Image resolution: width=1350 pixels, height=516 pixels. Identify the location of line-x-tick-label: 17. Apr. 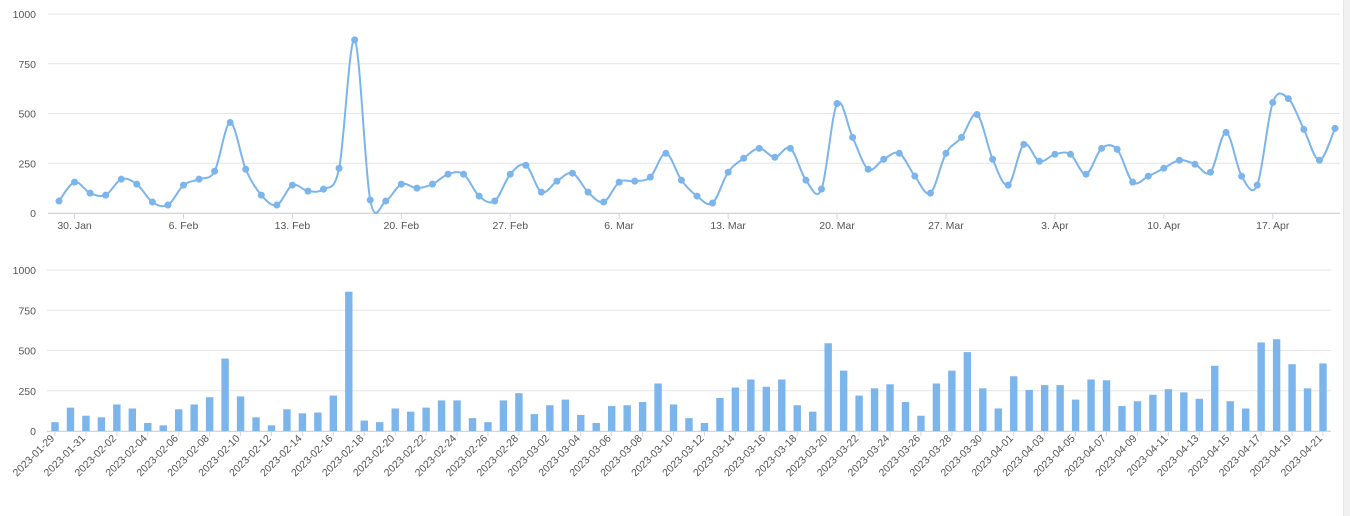
(1273, 226).